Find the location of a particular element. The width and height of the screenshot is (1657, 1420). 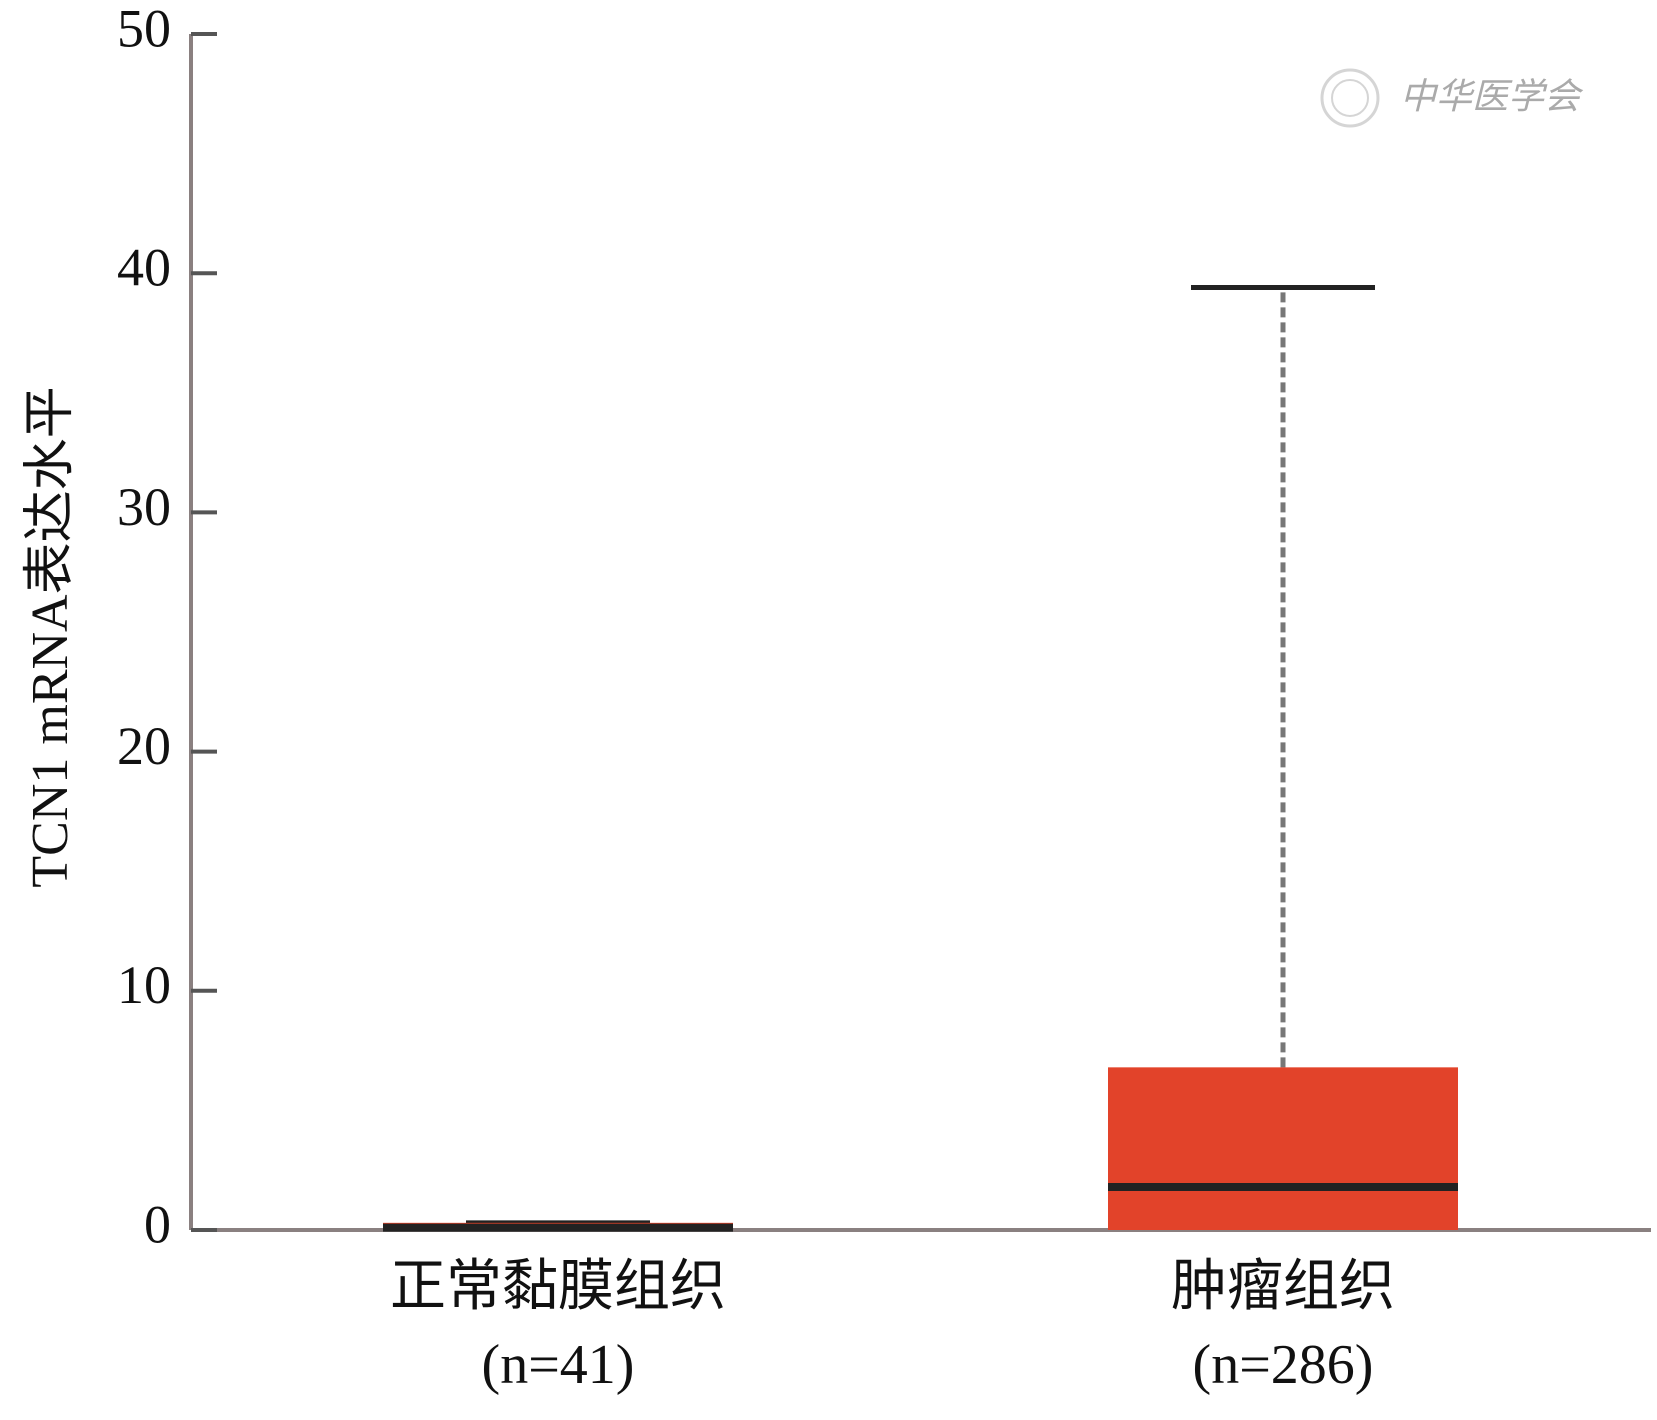

x-tick-label: 肿瘤组织 is located at coordinates (1283, 1287).